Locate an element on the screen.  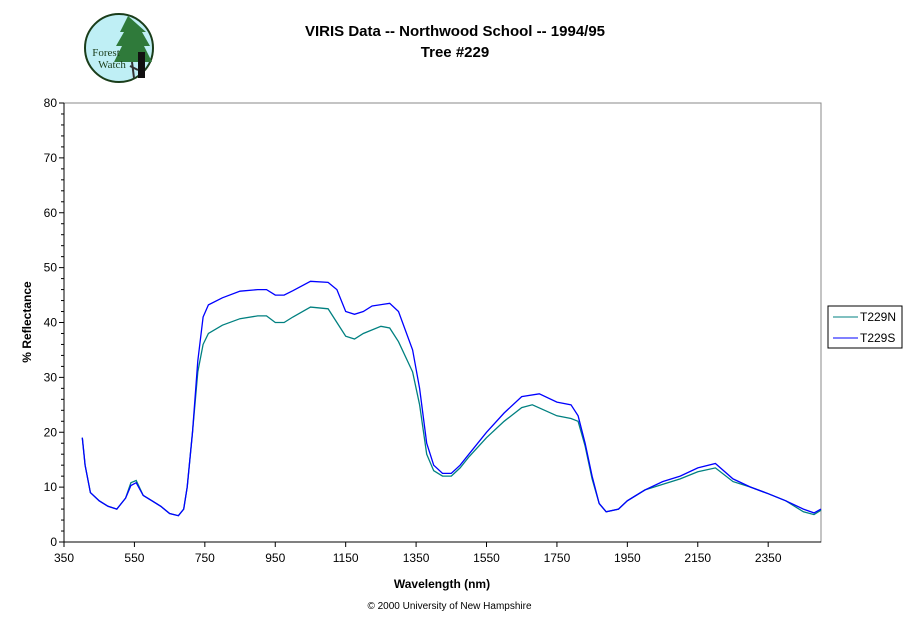
copyright-footer: © 2000 University of New Hampshire is located at coordinates (455, 606).